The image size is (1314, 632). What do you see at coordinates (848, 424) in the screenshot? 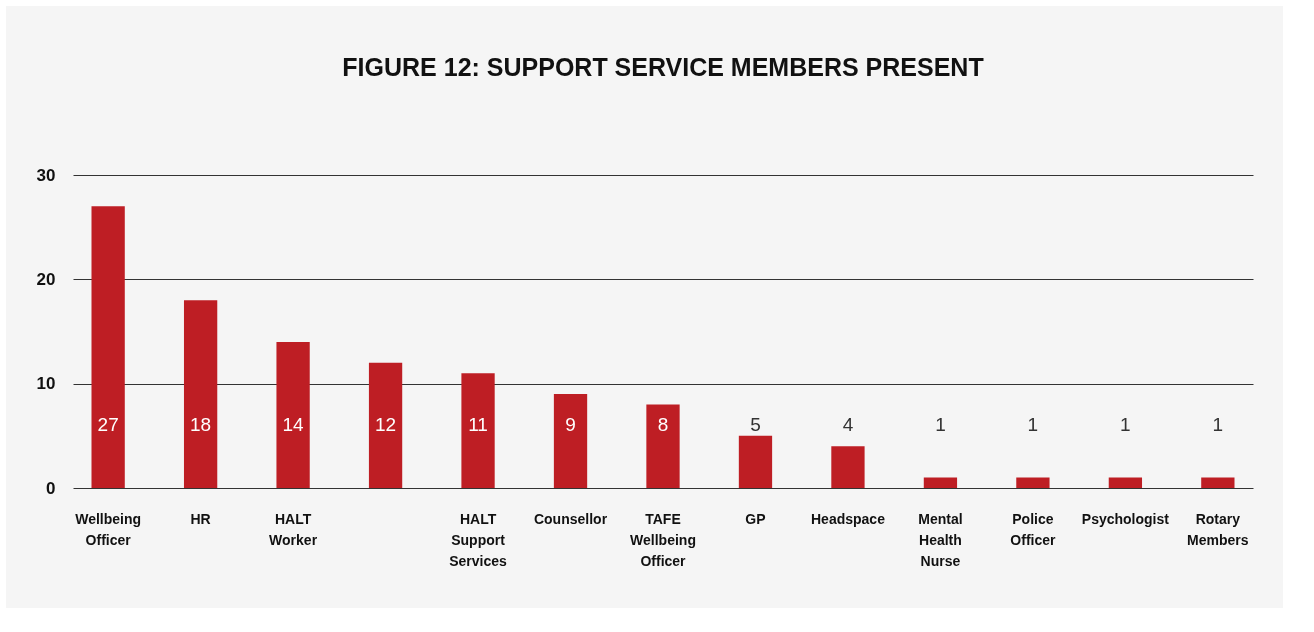
I see `data-label: 4` at bounding box center [848, 424].